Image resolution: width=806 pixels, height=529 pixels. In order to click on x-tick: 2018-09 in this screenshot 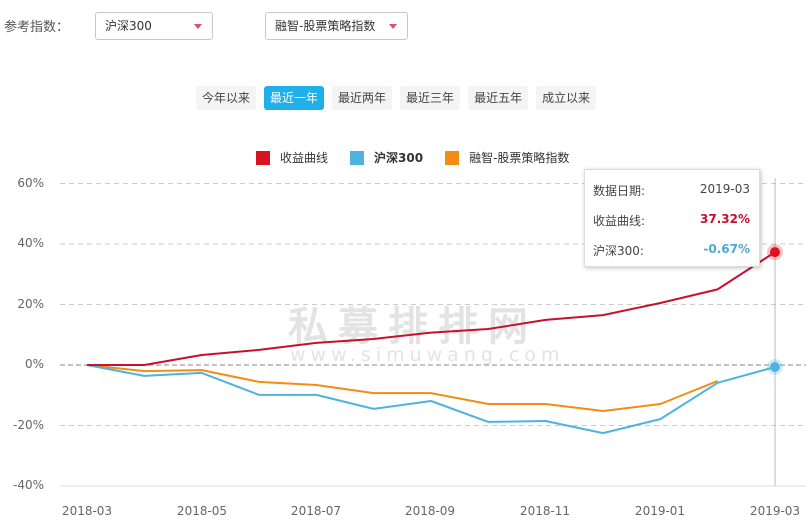, I will do `click(430, 511)`.